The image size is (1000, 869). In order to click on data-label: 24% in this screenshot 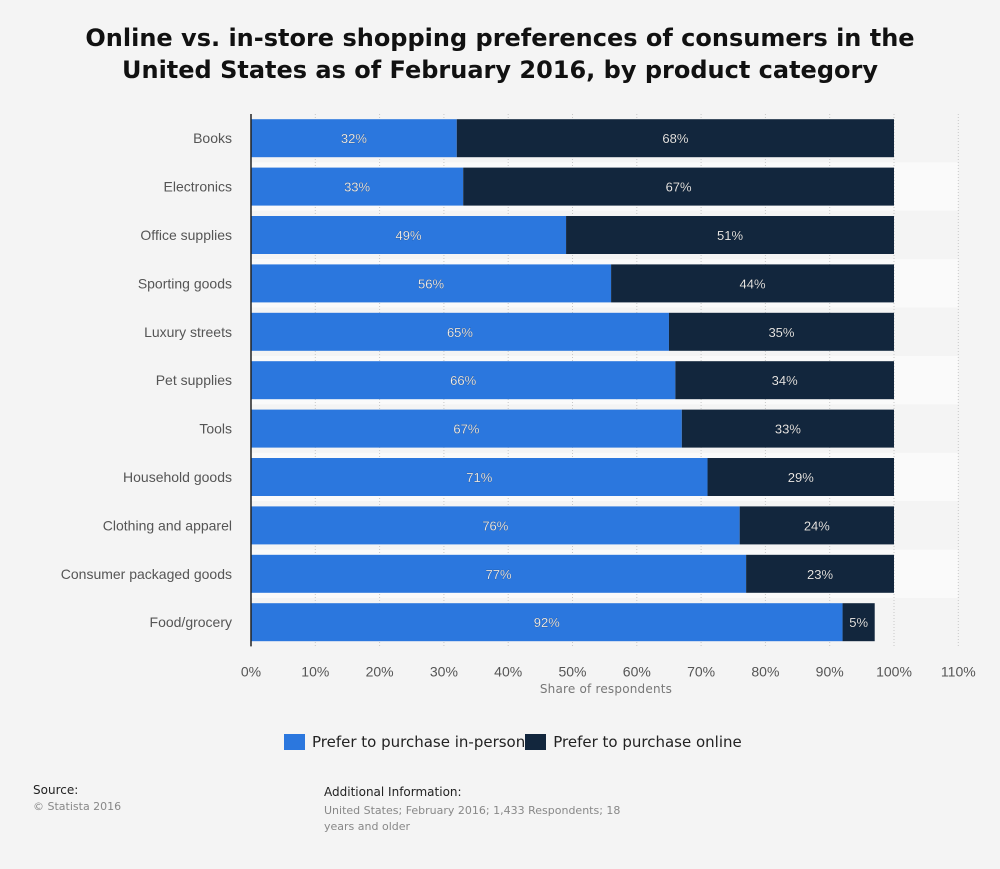, I will do `click(817, 525)`.